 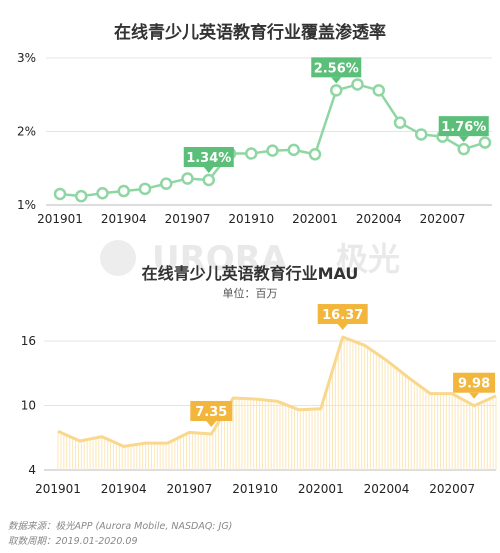 I want to click on period-line: 取数周期：2019.01-2020.09, so click(x=73, y=541).